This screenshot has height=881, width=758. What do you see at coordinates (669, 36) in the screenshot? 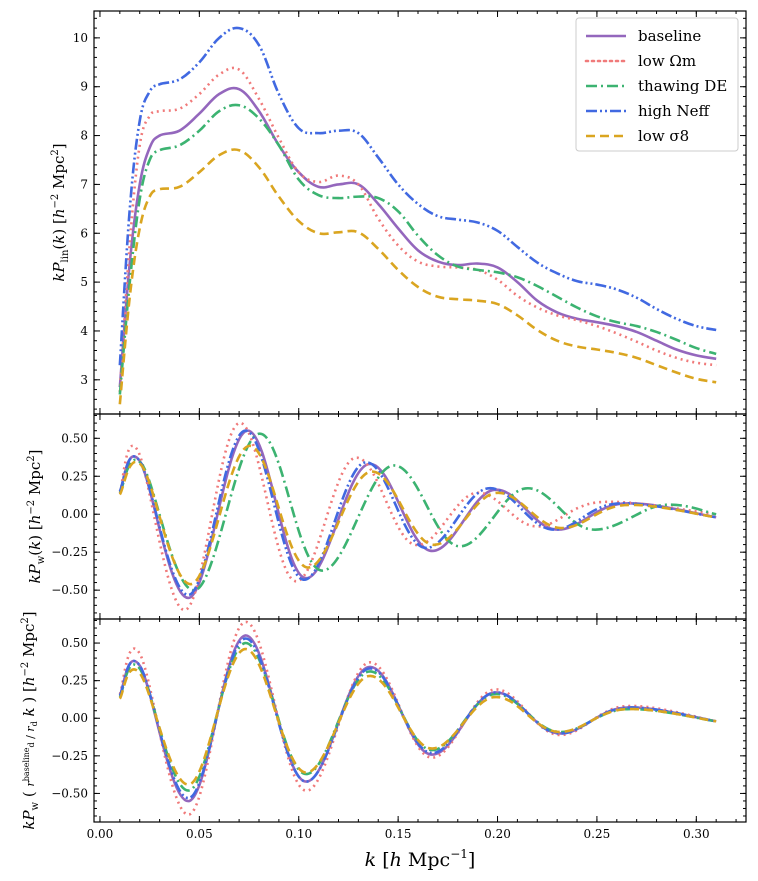
I see `legend-label-baseline: baseline` at bounding box center [669, 36].